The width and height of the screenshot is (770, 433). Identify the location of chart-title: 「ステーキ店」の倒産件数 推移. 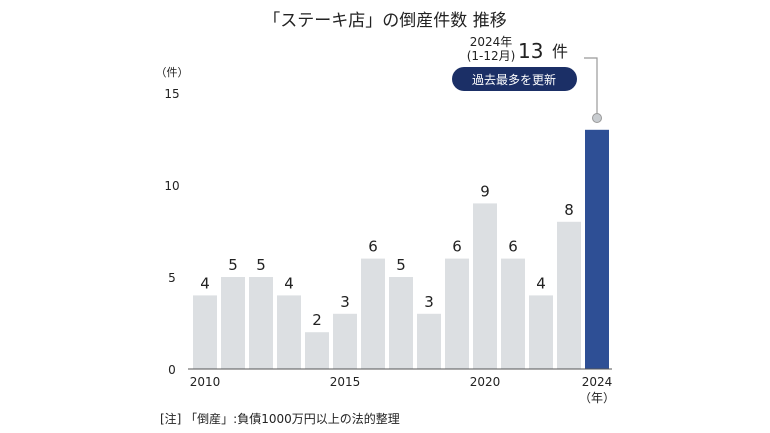
(384, 21).